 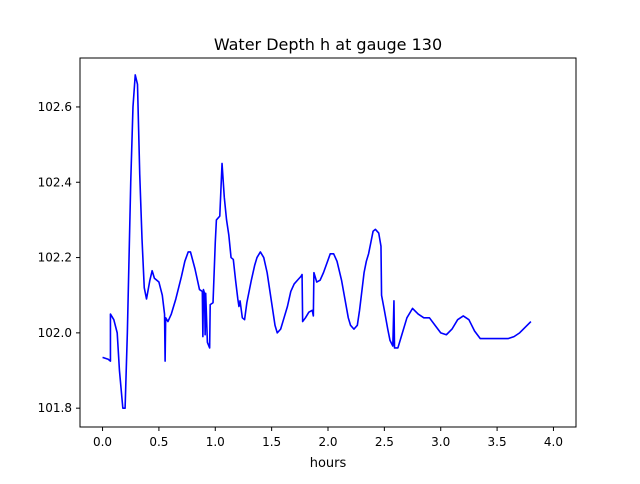 What do you see at coordinates (102, 442) in the screenshot?
I see `x-tick-label: 0.0` at bounding box center [102, 442].